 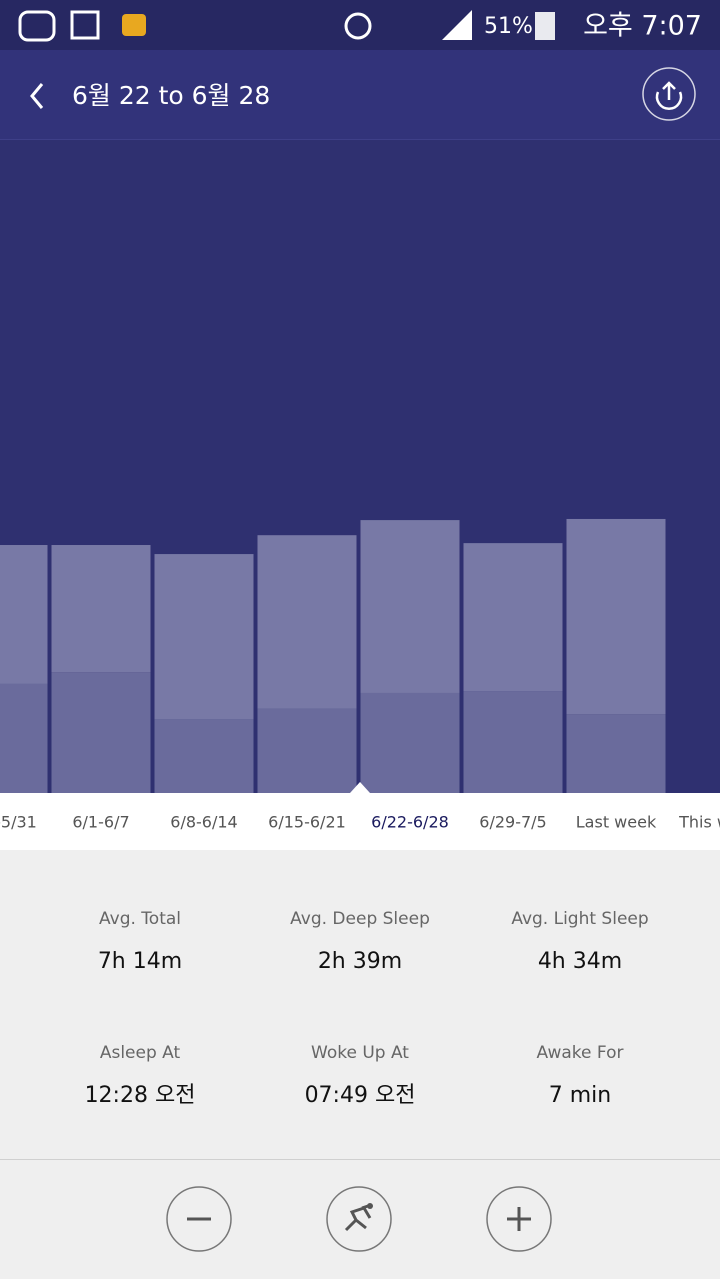 What do you see at coordinates (642, 26) in the screenshot?
I see `clock: 오후 7:07` at bounding box center [642, 26].